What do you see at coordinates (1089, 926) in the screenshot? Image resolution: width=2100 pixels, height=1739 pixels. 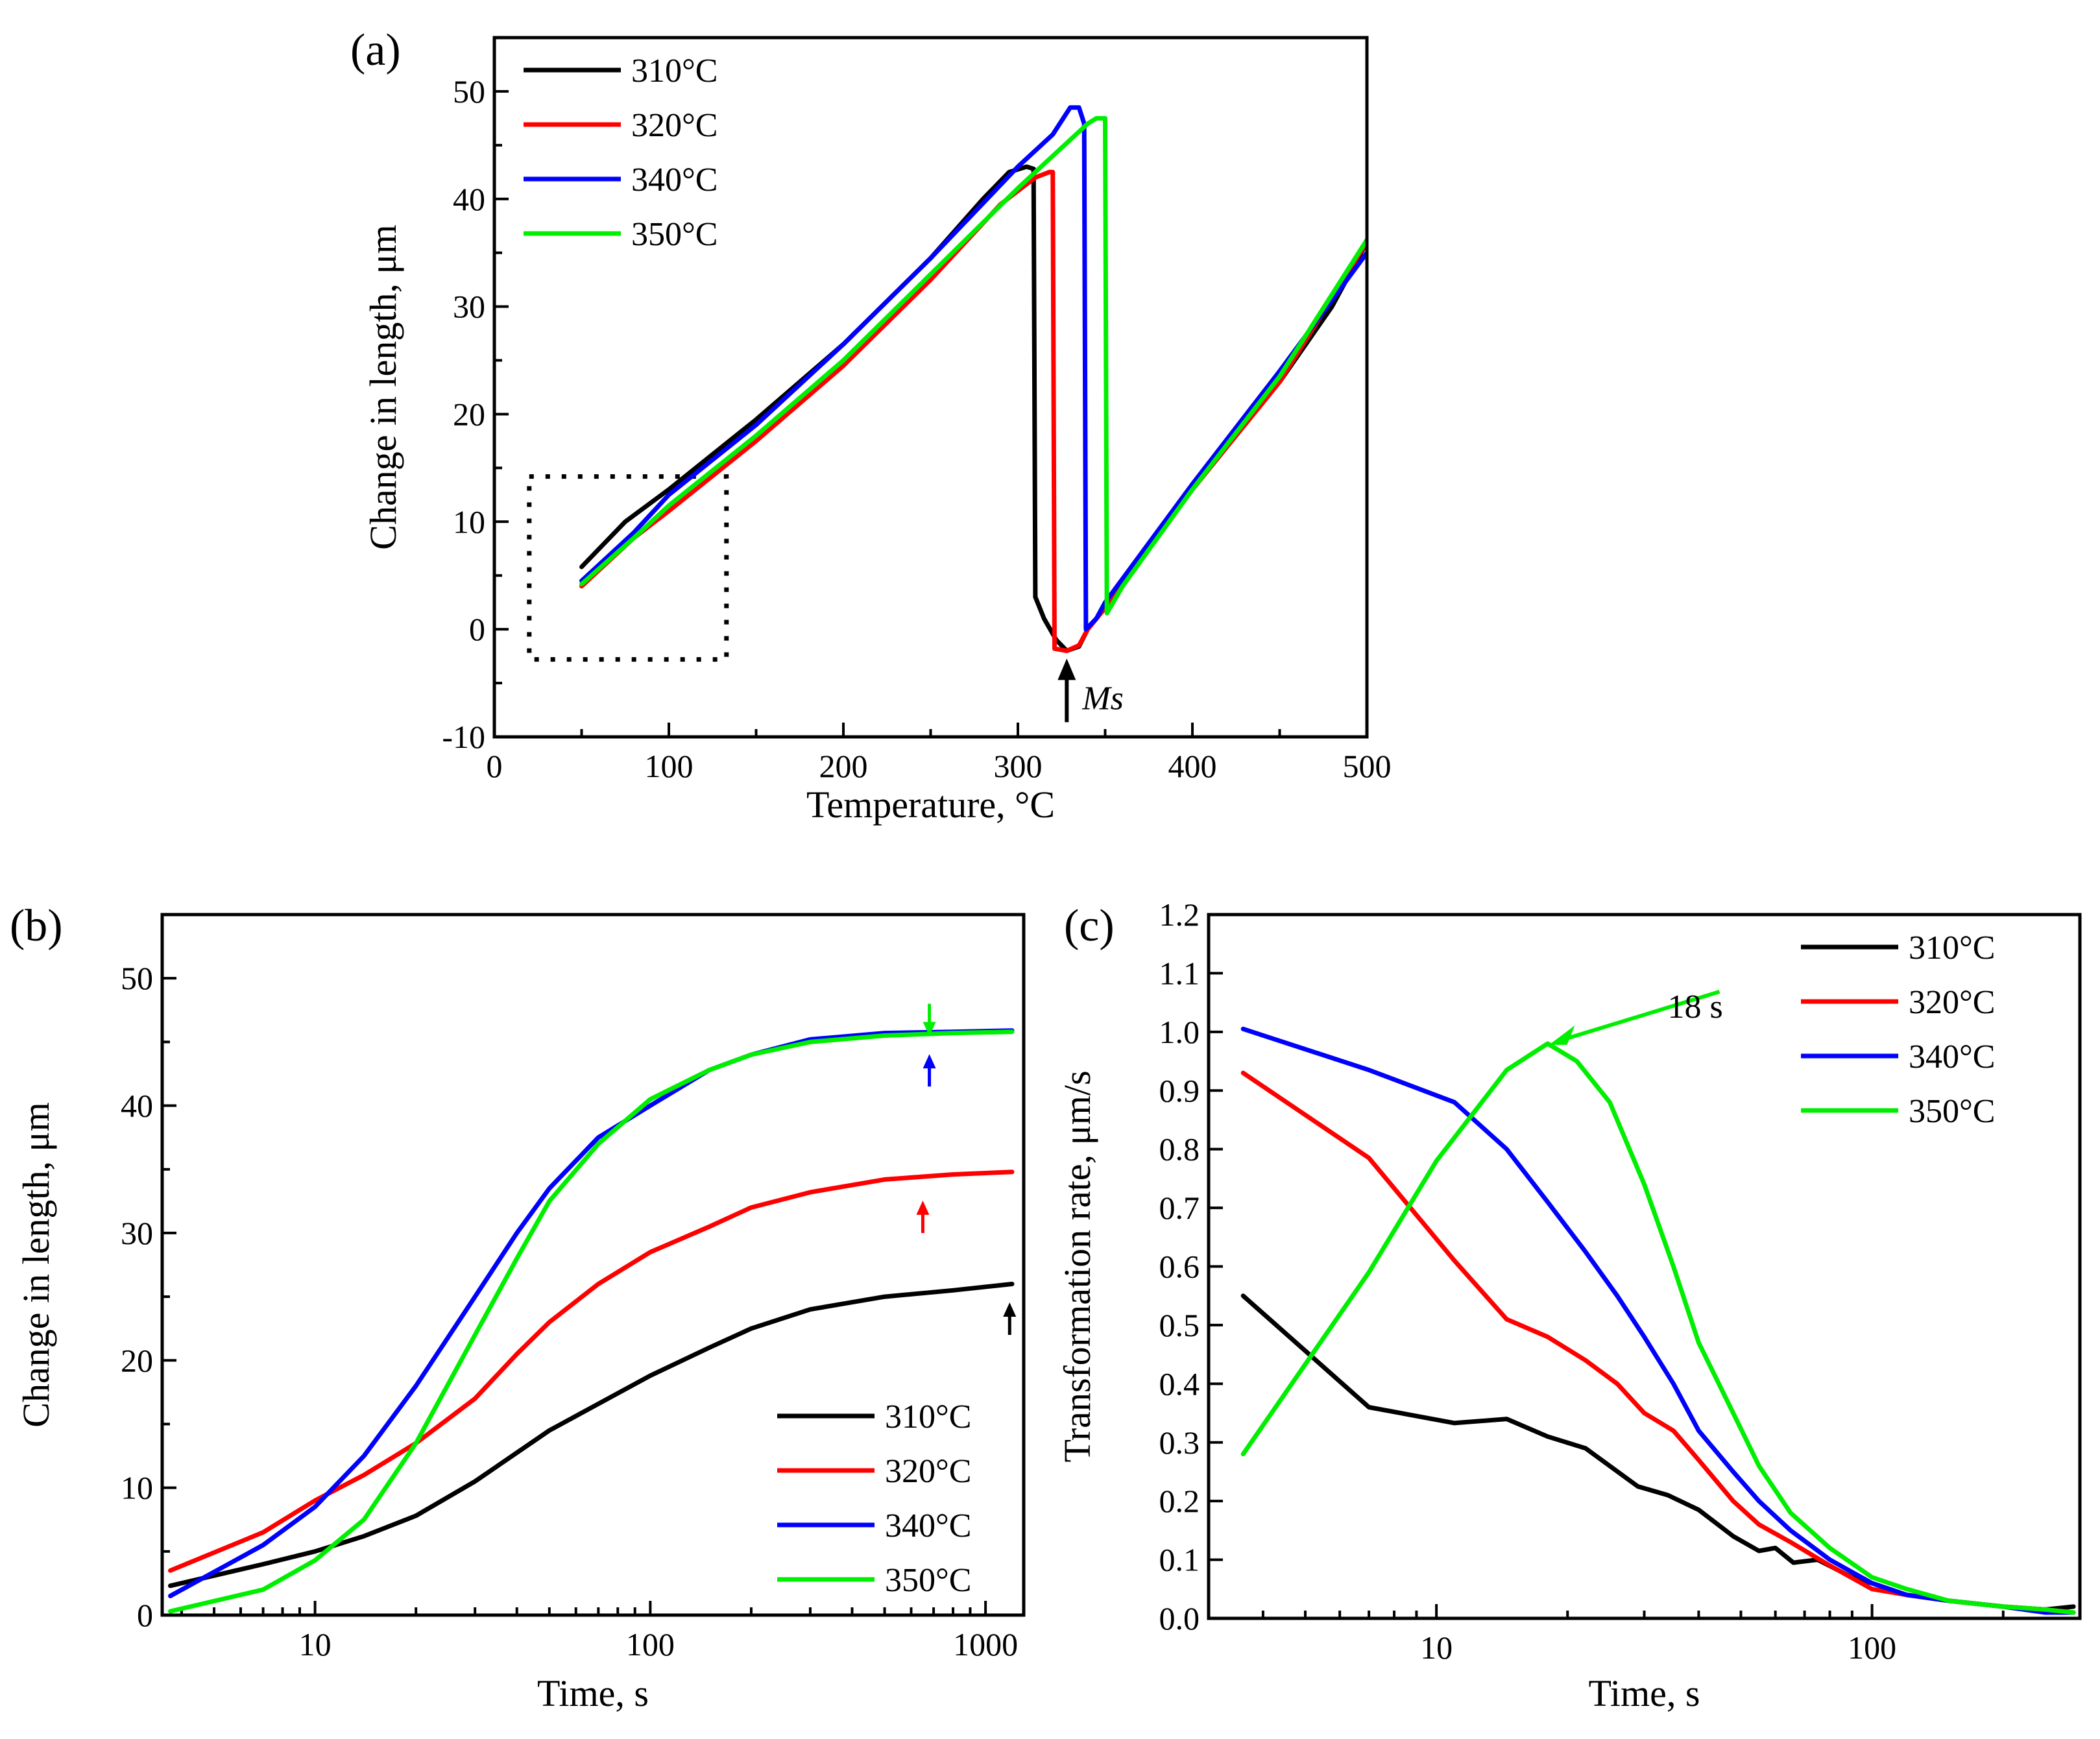 I see `panel-label: (c)` at bounding box center [1089, 926].